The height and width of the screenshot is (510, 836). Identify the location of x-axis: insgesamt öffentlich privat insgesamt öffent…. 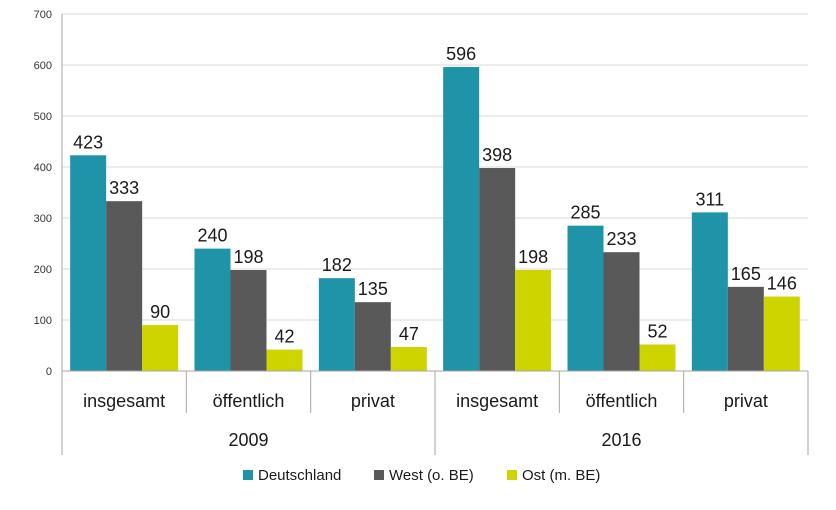
(435, 412).